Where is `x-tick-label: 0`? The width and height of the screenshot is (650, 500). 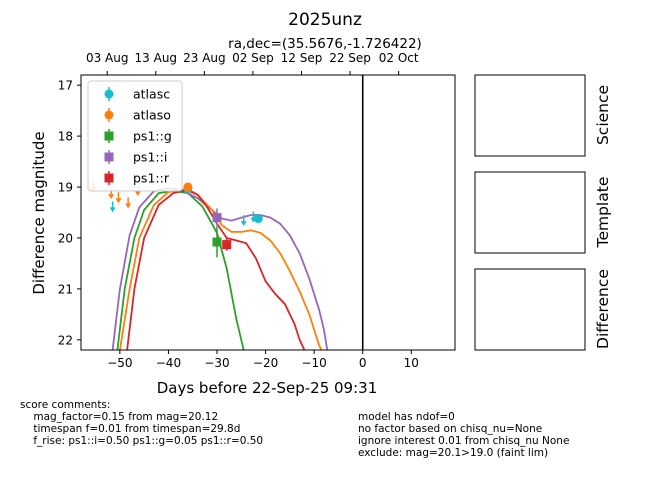
x-tick-label: 0 is located at coordinates (363, 363).